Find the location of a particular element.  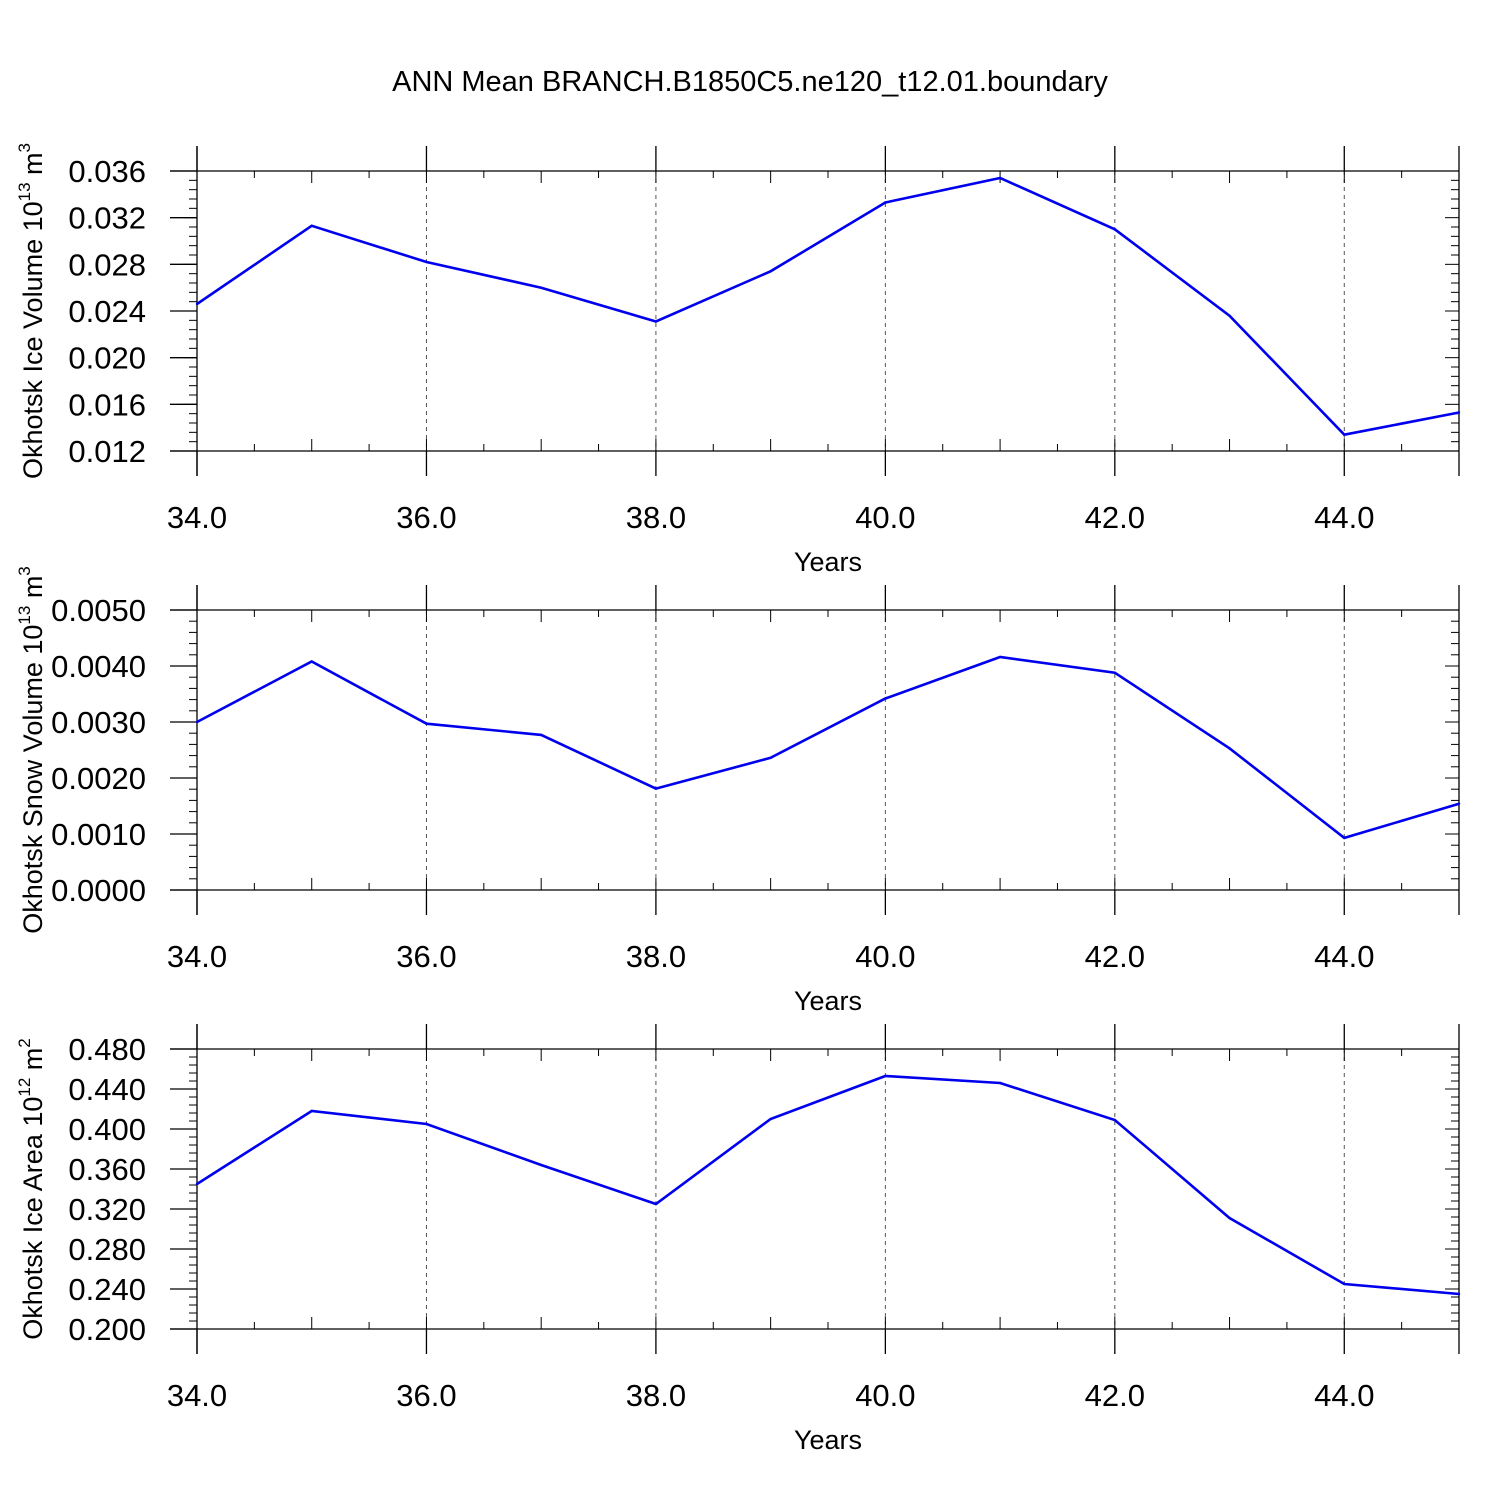

ice-area-series-line is located at coordinates (828, 1185).